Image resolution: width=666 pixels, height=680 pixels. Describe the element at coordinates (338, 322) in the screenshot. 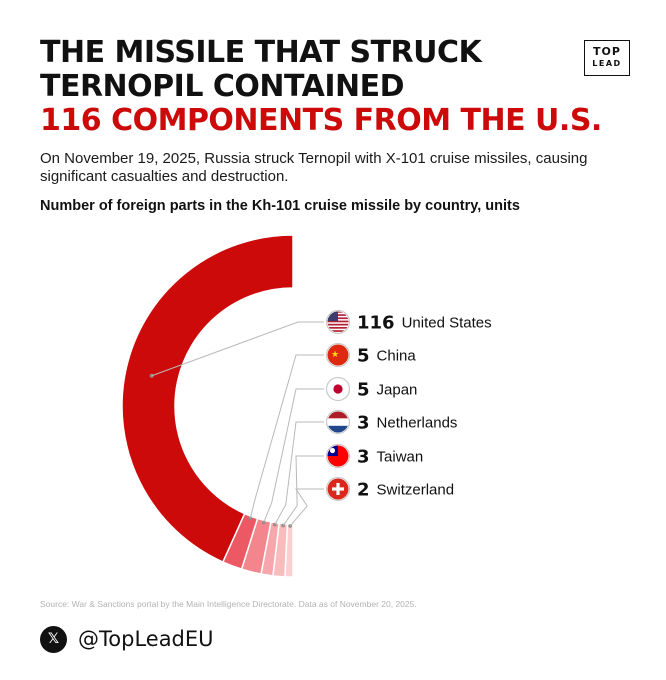

I see `flag-us-icon` at that location.